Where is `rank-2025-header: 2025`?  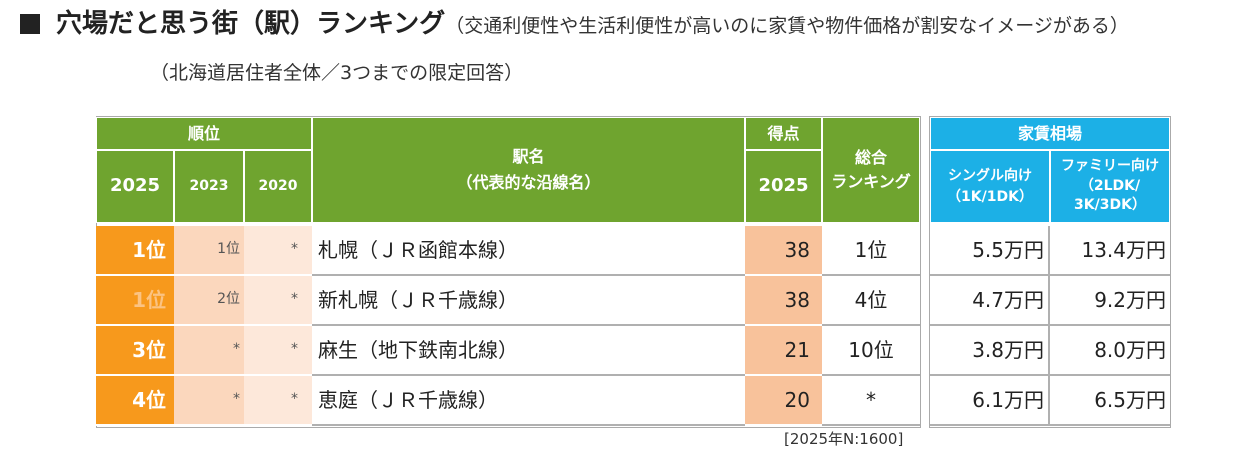
rank-2025-header: 2025 is located at coordinates (135, 186).